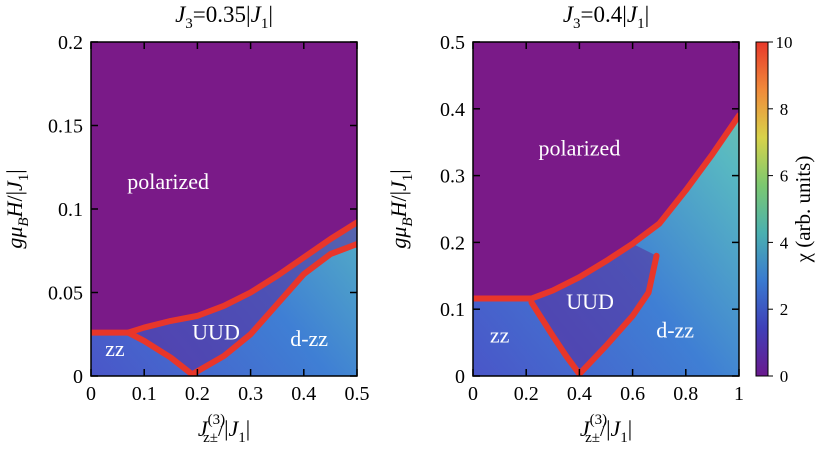 This screenshot has width=822, height=451. What do you see at coordinates (784, 109) in the screenshot?
I see `colorbar-tick-label: 8` at bounding box center [784, 109].